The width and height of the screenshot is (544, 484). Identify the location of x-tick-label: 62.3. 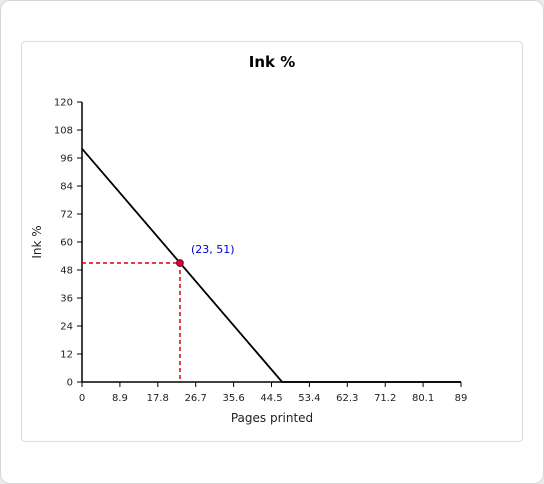
(347, 398).